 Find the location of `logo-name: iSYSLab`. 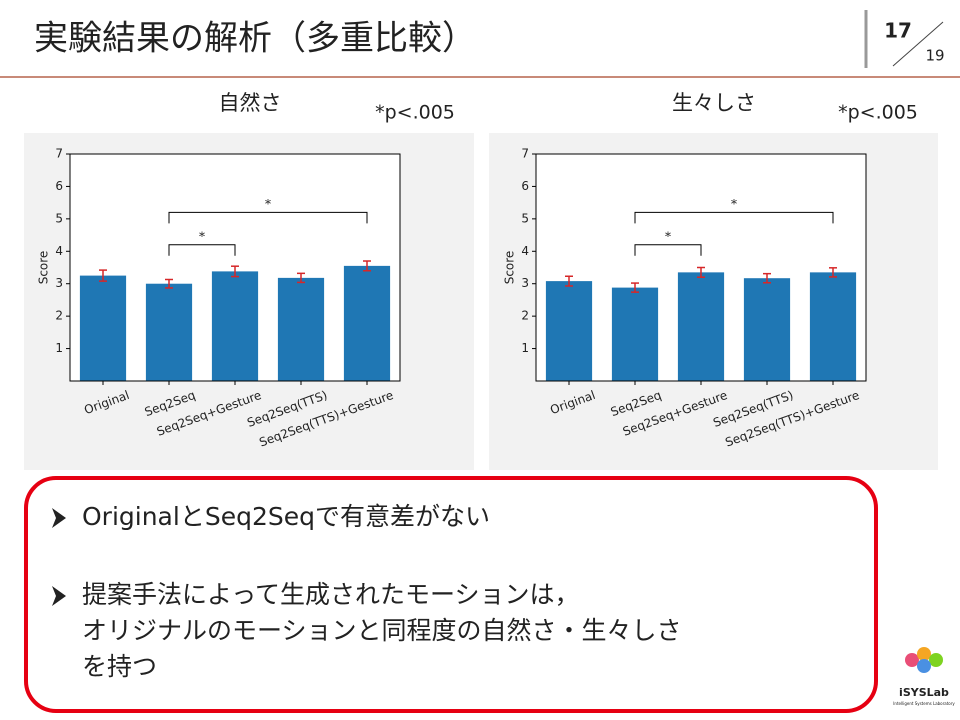

logo-name: iSYSLab is located at coordinates (924, 692).